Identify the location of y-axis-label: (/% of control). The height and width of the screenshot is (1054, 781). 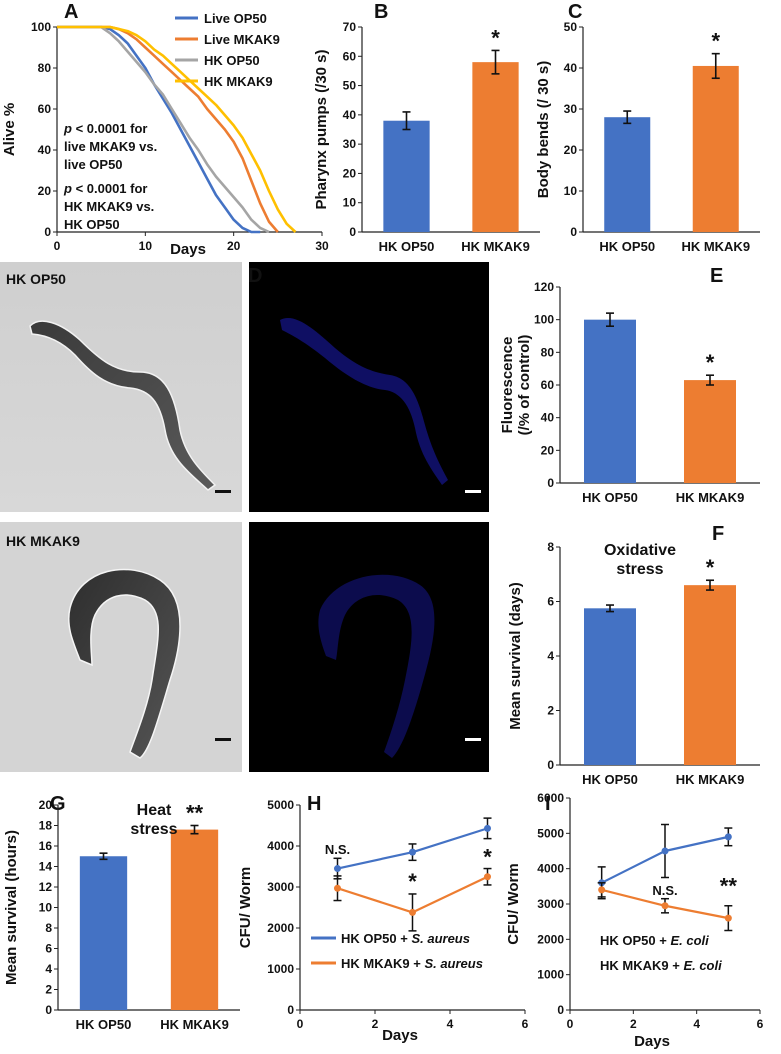
(524, 385).